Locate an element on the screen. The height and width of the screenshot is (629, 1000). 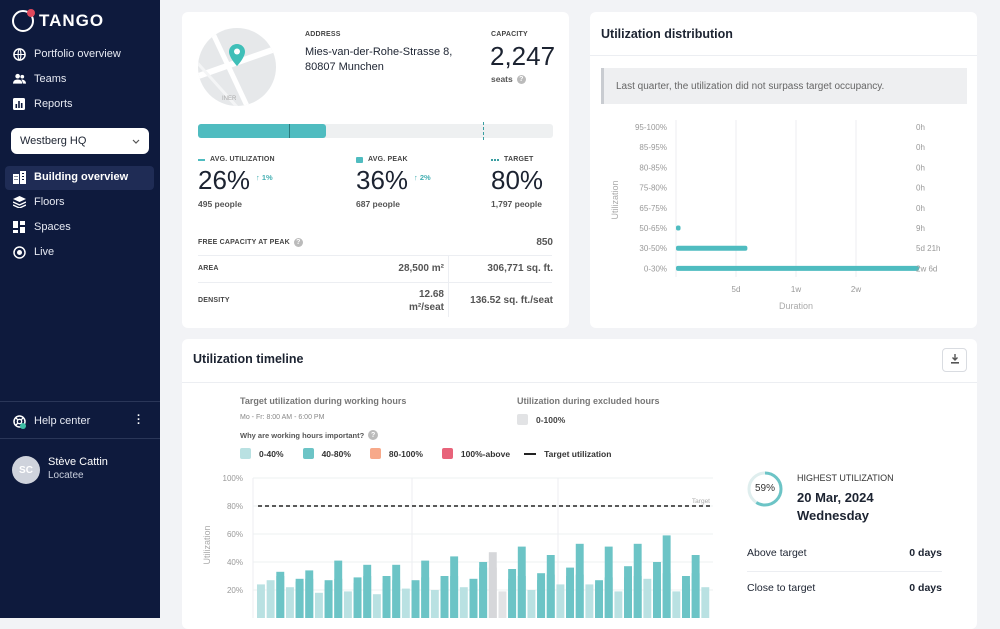
density-imperial: 136.52 sq. ft./seat is located at coordinates (511, 300).